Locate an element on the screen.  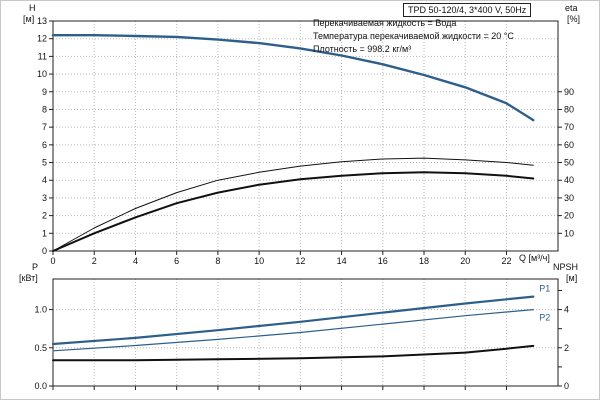
h-axis-unit: [м] is located at coordinates (29, 19).